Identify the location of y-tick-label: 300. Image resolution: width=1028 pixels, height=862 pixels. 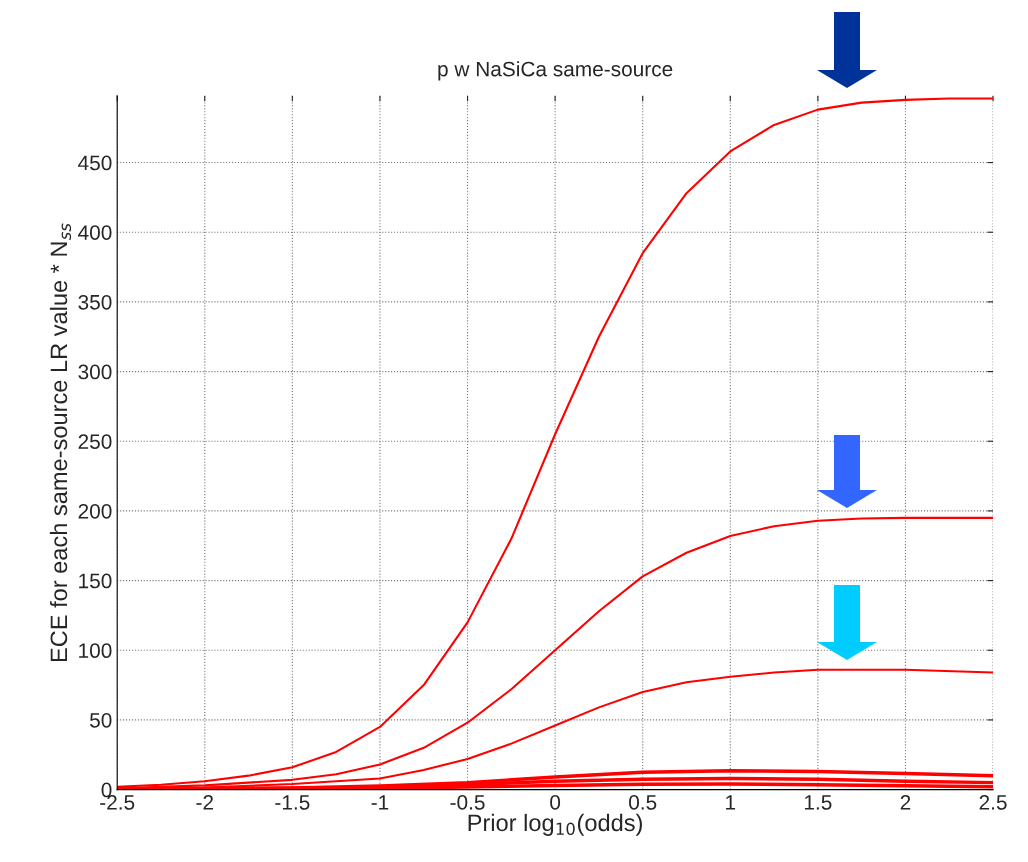
(95, 372).